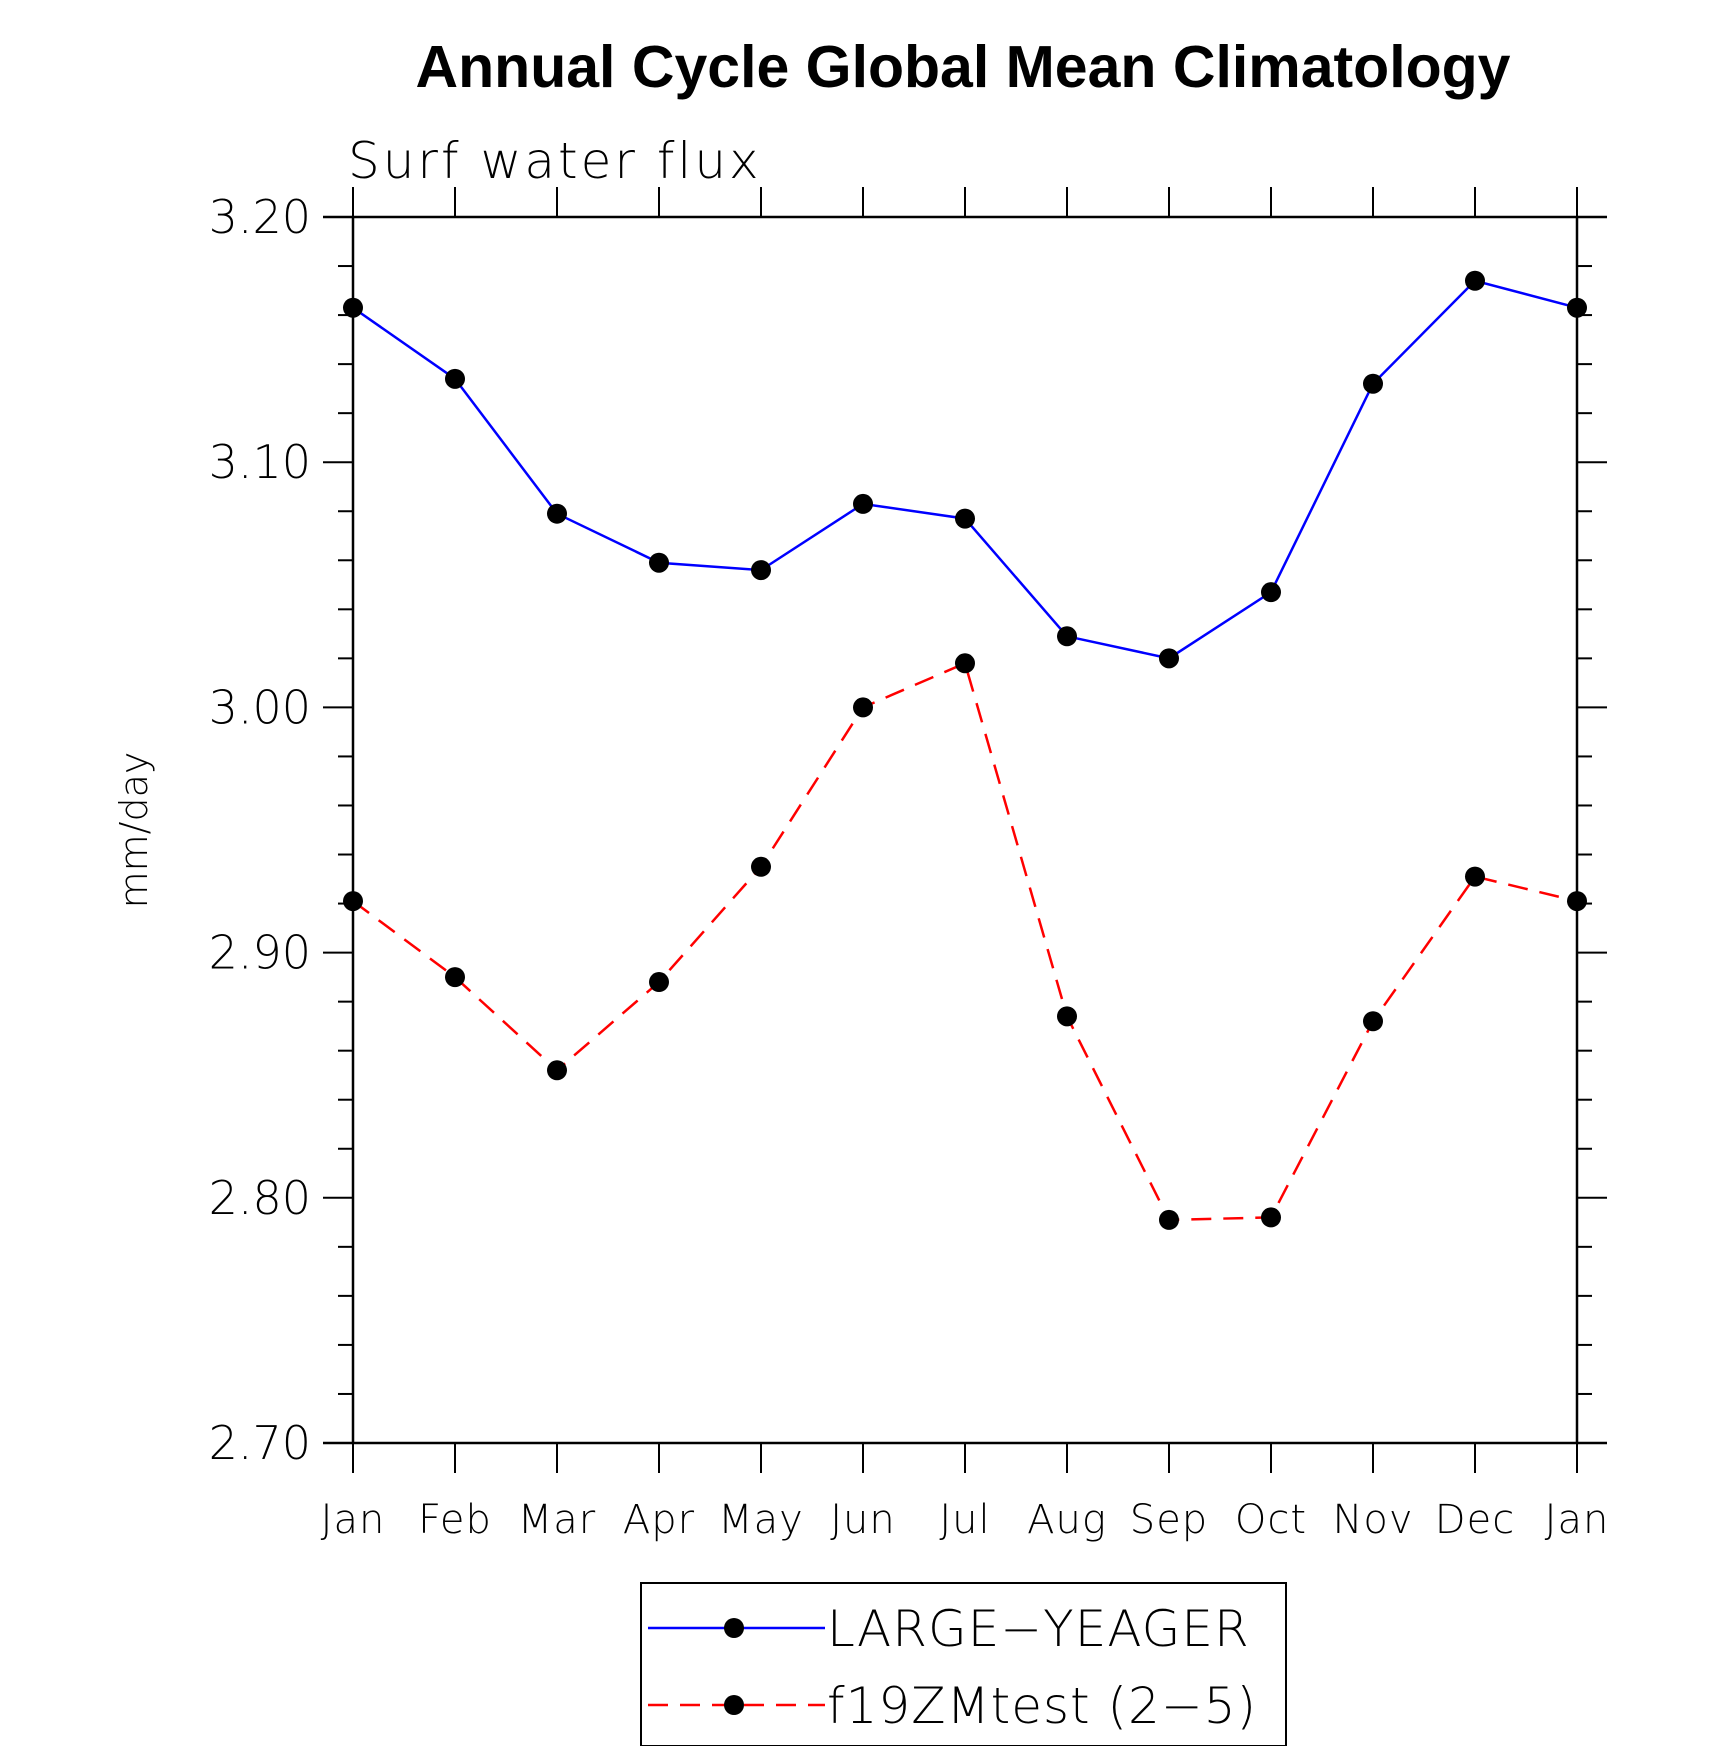 This screenshot has height=1751, width=1710. Describe the element at coordinates (1372, 1520) in the screenshot. I see `x-tick-label: Nov` at that location.